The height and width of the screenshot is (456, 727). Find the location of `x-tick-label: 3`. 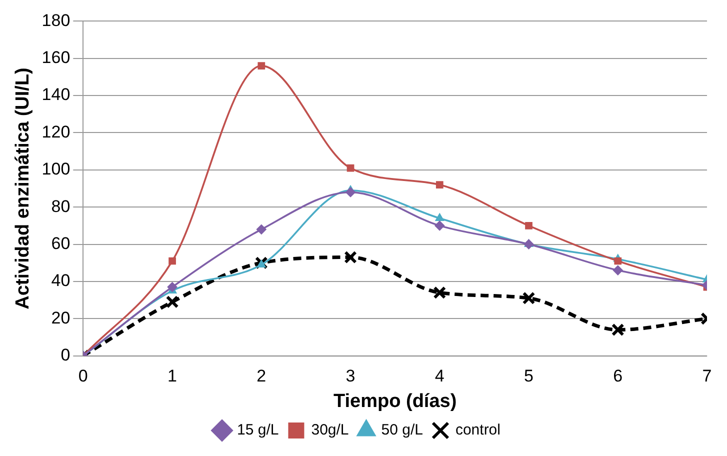

x-tick-label: 3 is located at coordinates (351, 376).